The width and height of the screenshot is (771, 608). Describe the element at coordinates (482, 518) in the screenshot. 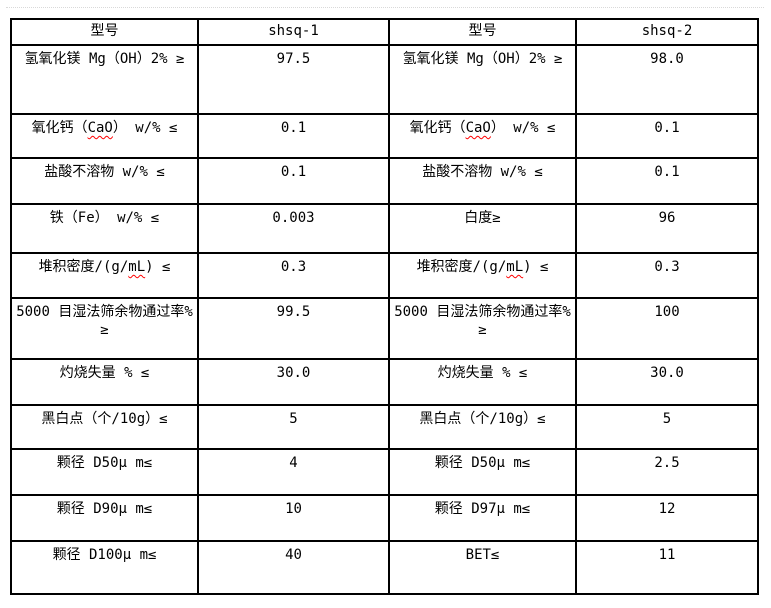

I see `cell-label-right: 颗径 D97μ m≤` at that location.